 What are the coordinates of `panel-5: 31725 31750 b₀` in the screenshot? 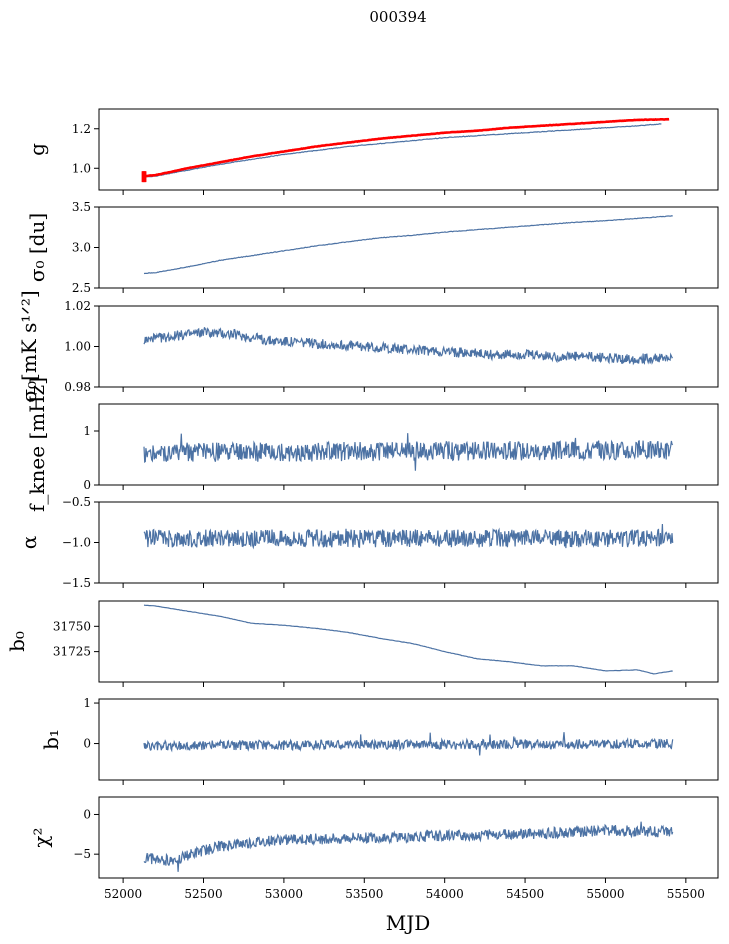 It's located at (362, 643).